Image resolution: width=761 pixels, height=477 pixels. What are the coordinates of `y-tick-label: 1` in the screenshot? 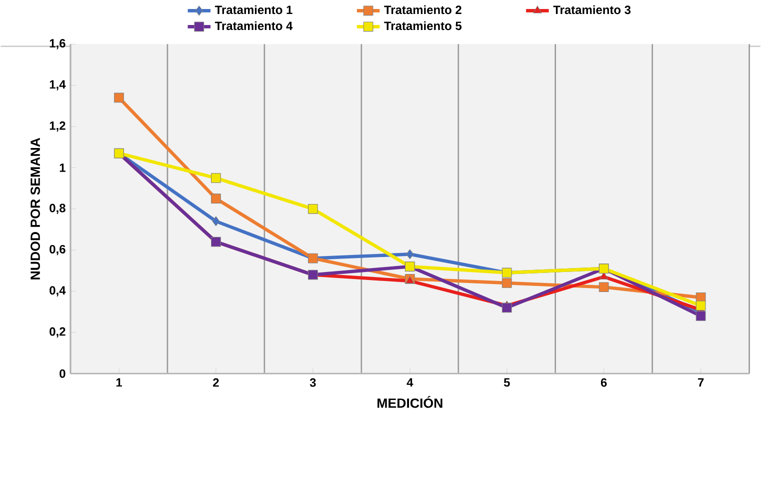 It's located at (63, 168).